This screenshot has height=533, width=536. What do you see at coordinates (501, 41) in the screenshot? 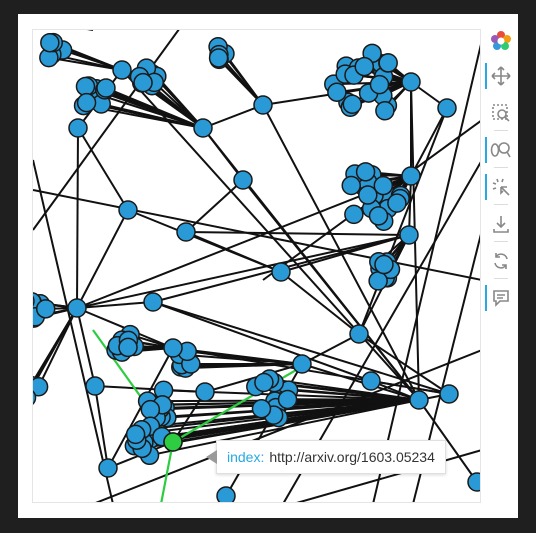
I see `bokeh-logo-icon` at bounding box center [501, 41].